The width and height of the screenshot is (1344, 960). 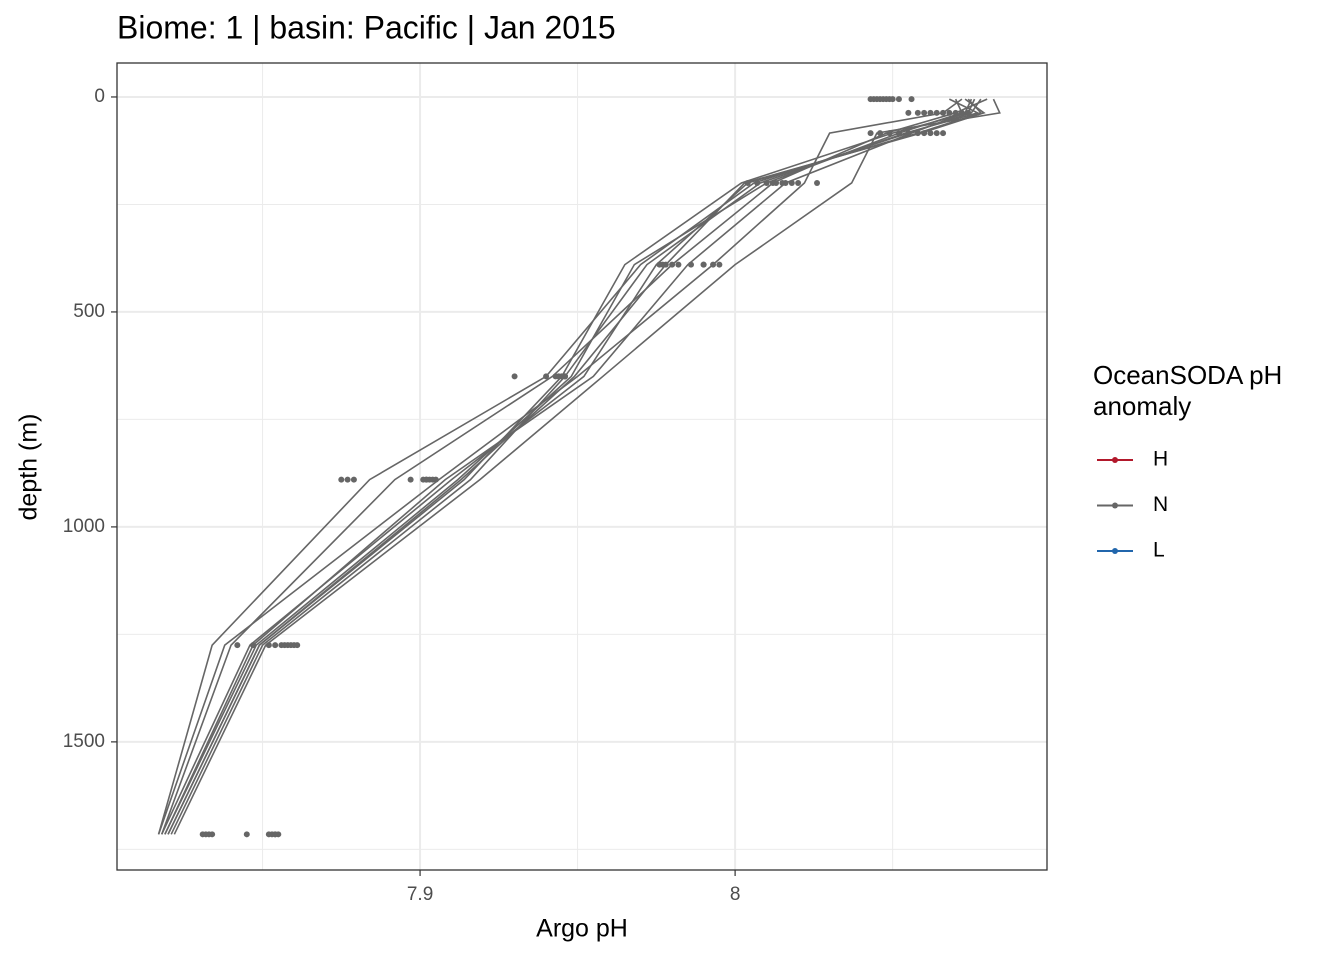 What do you see at coordinates (366, 27) in the screenshot?
I see `chart-title: Biome: 1 | basin: Pacific | Jan 2015` at bounding box center [366, 27].